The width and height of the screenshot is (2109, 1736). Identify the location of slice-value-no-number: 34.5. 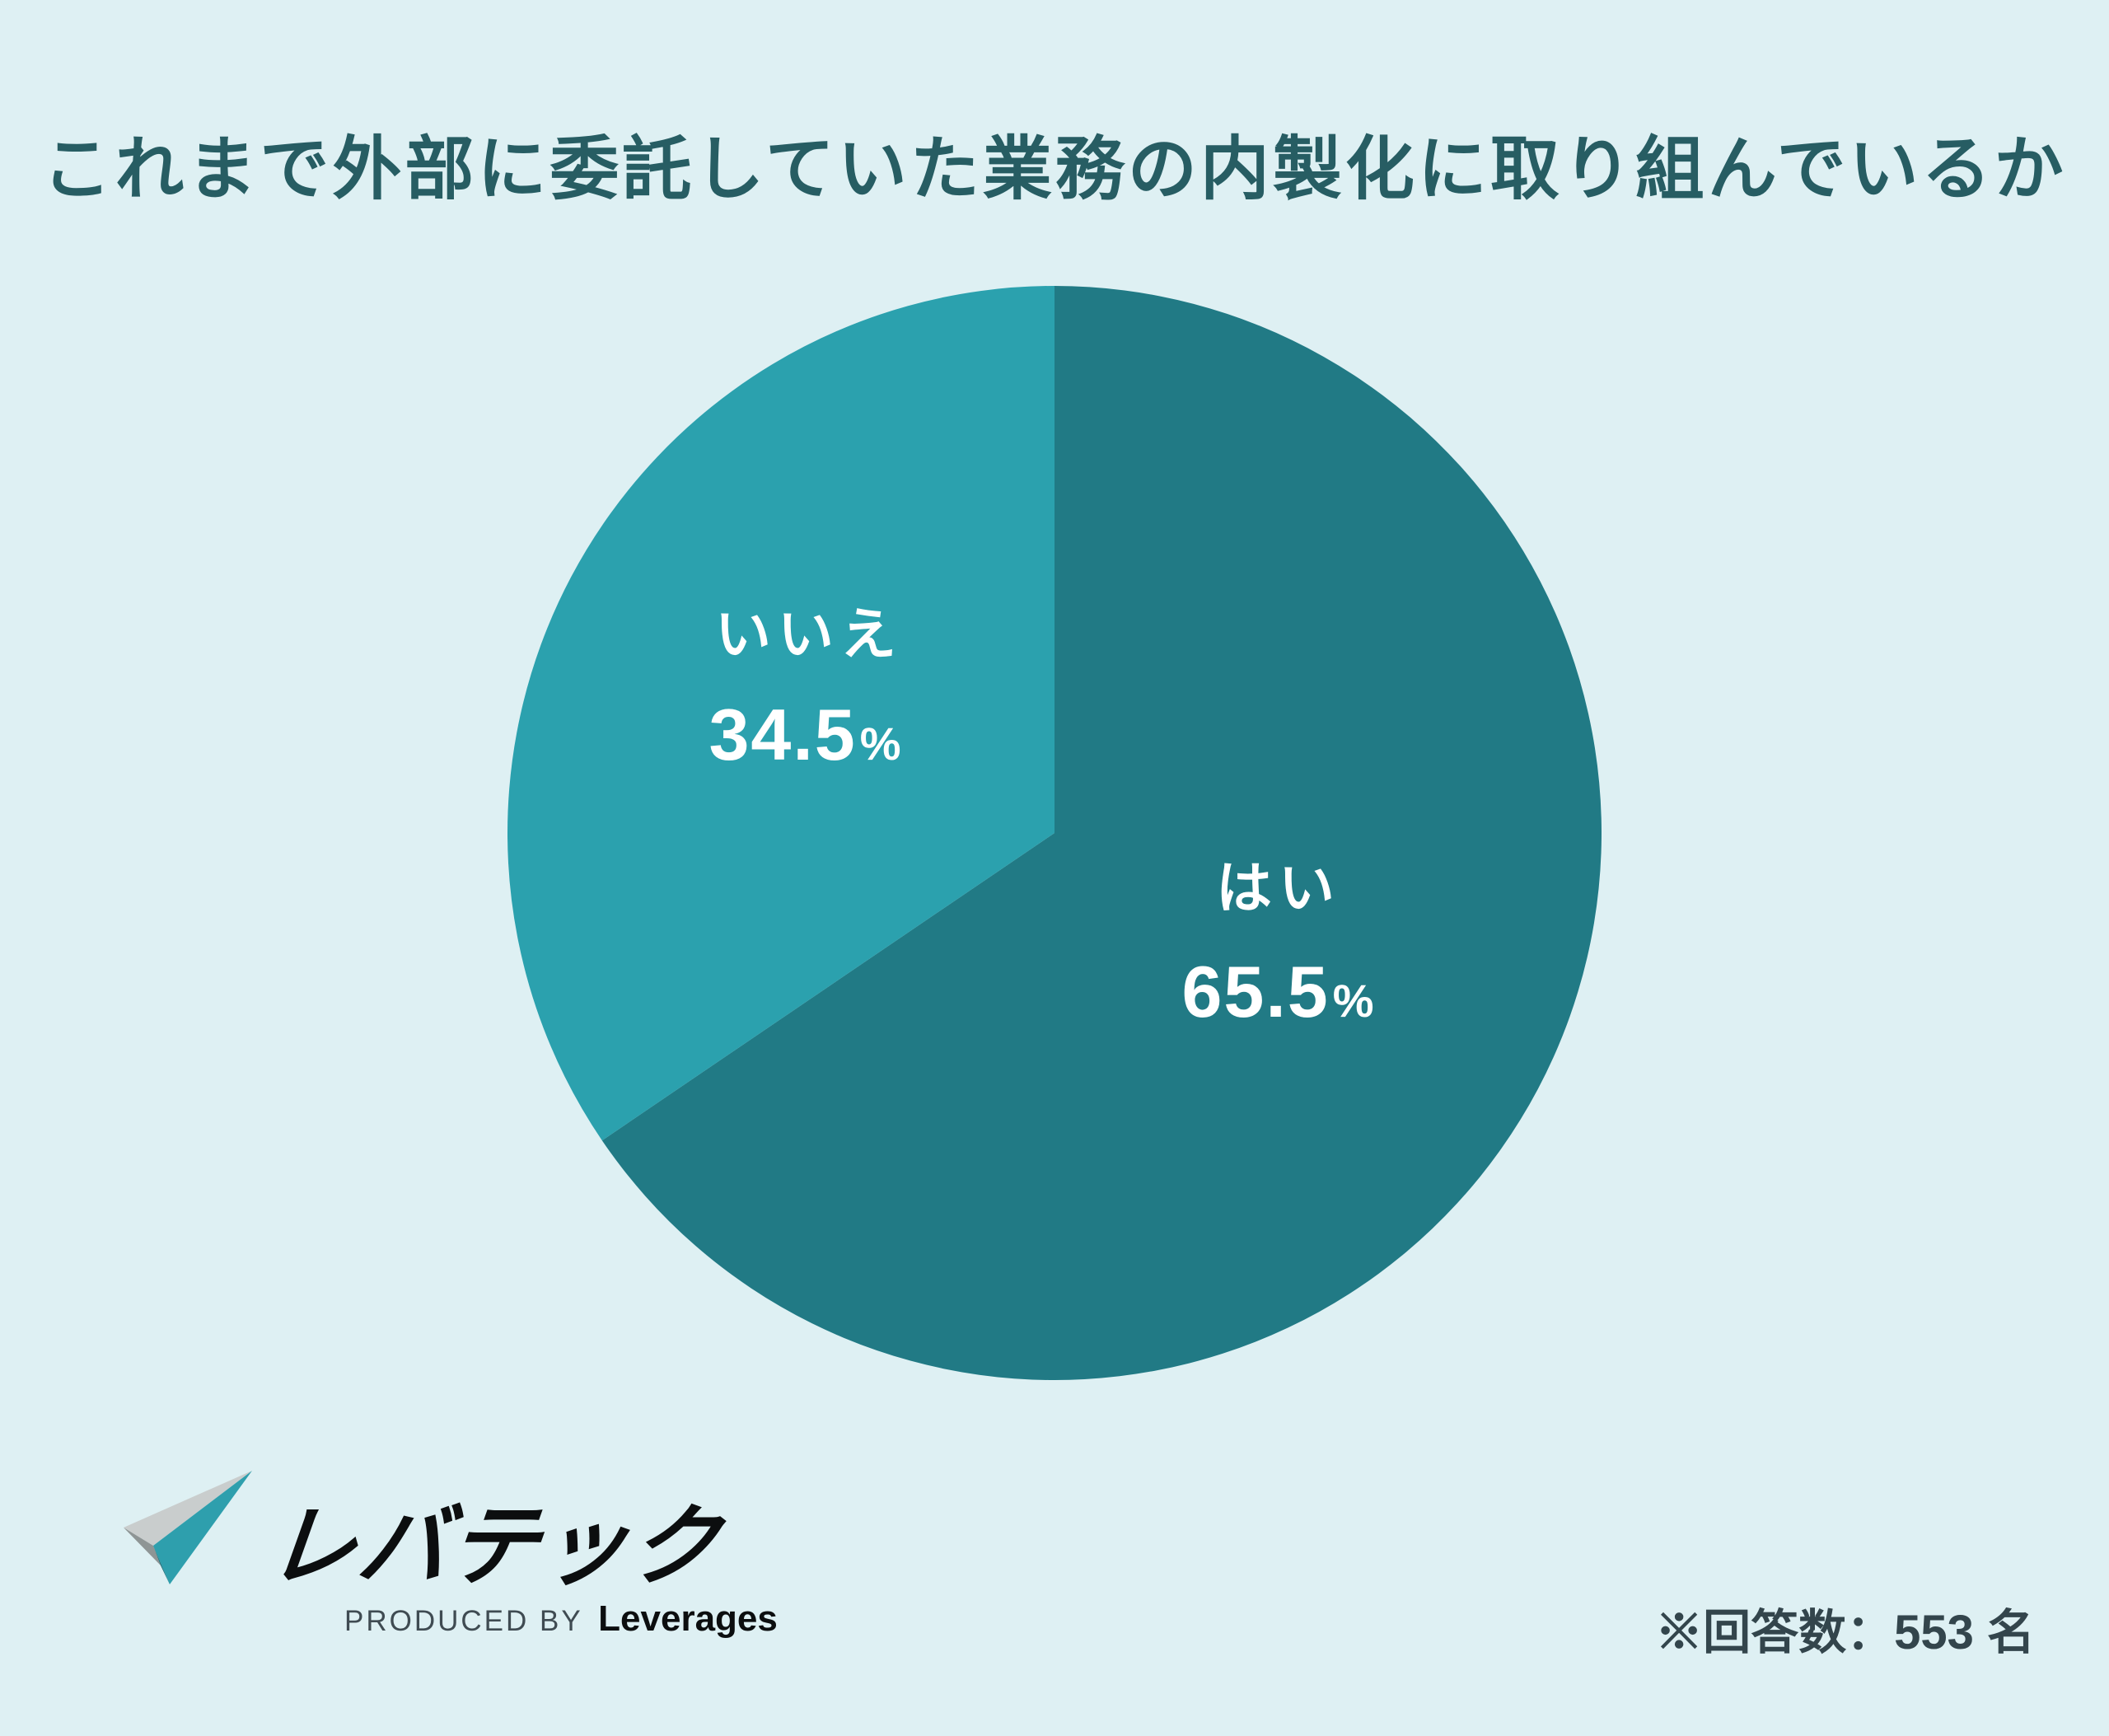
(782, 734).